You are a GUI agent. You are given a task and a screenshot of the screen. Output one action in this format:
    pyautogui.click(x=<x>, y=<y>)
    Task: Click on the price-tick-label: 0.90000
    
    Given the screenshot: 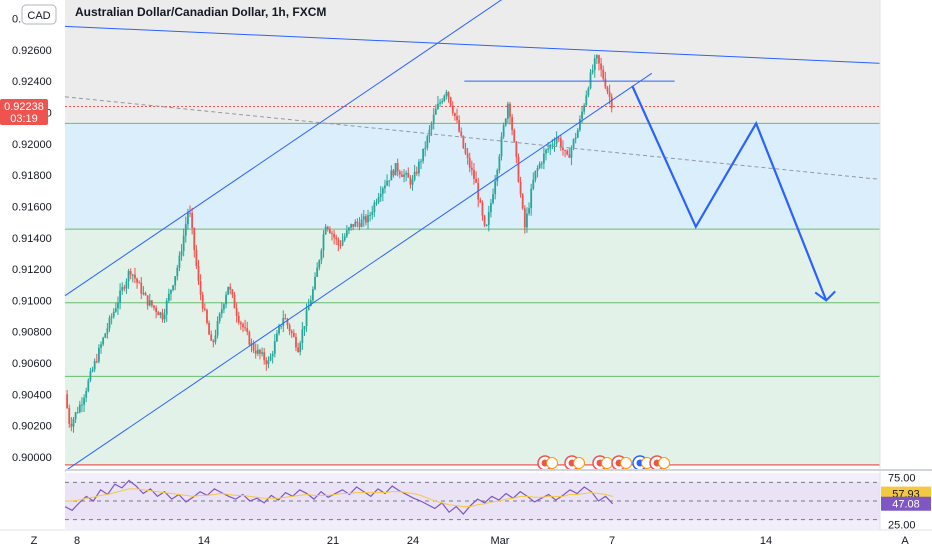 What is the action you would take?
    pyautogui.click(x=32, y=458)
    